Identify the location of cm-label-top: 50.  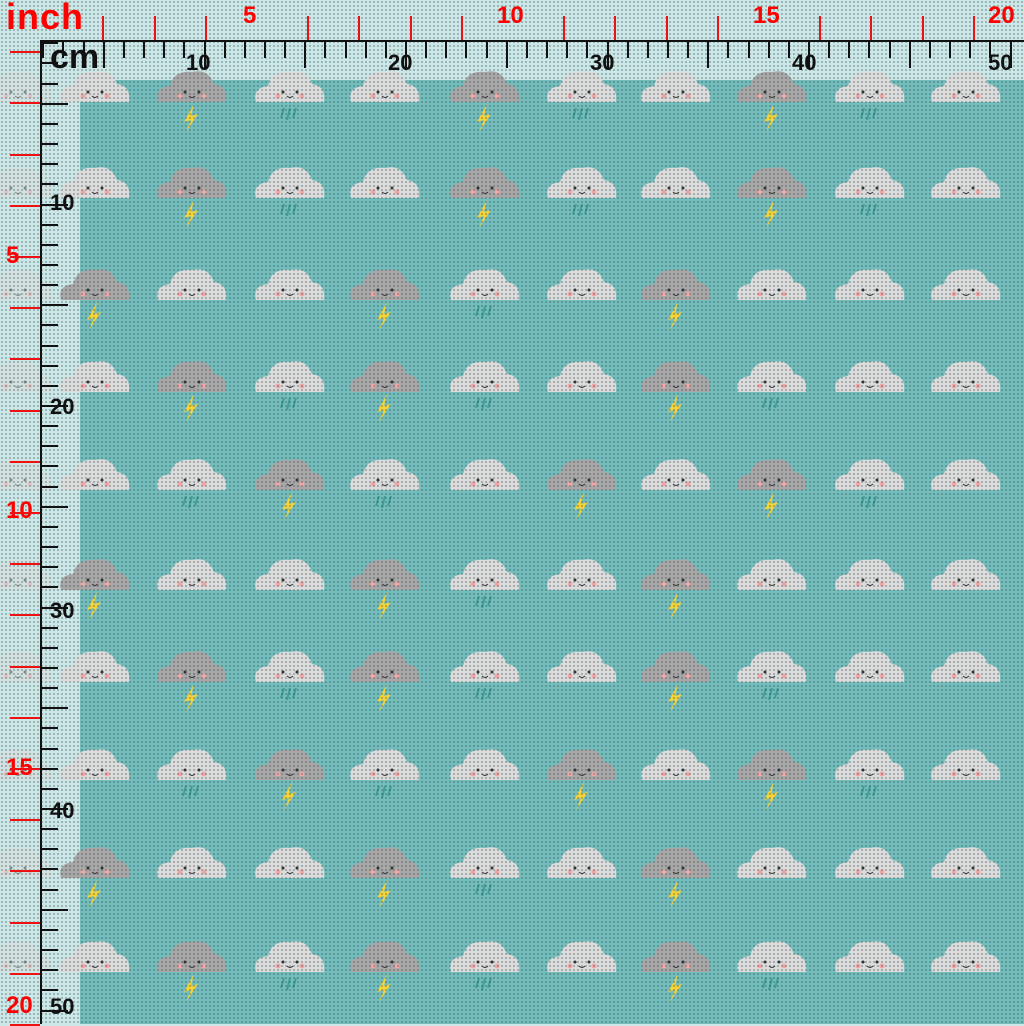
(1000, 62).